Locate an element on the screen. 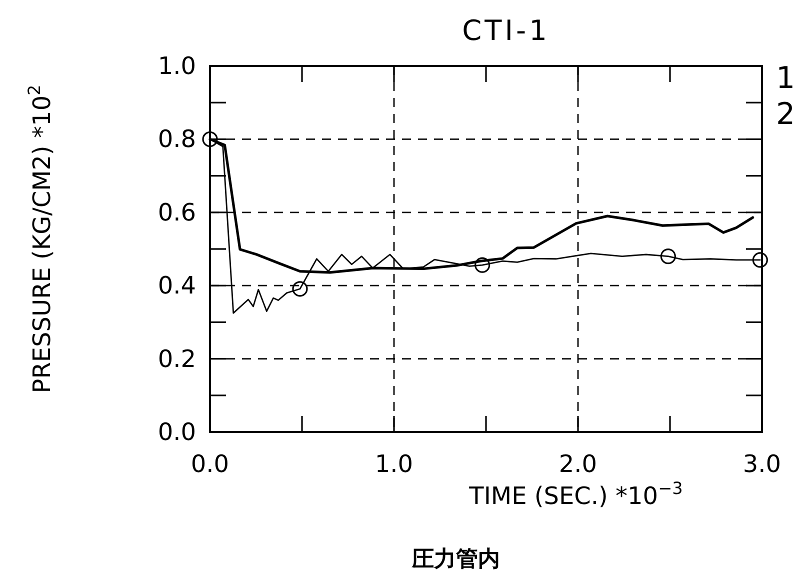 The width and height of the screenshot is (807, 586). y-tick-label: 1.0 is located at coordinates (177, 66).